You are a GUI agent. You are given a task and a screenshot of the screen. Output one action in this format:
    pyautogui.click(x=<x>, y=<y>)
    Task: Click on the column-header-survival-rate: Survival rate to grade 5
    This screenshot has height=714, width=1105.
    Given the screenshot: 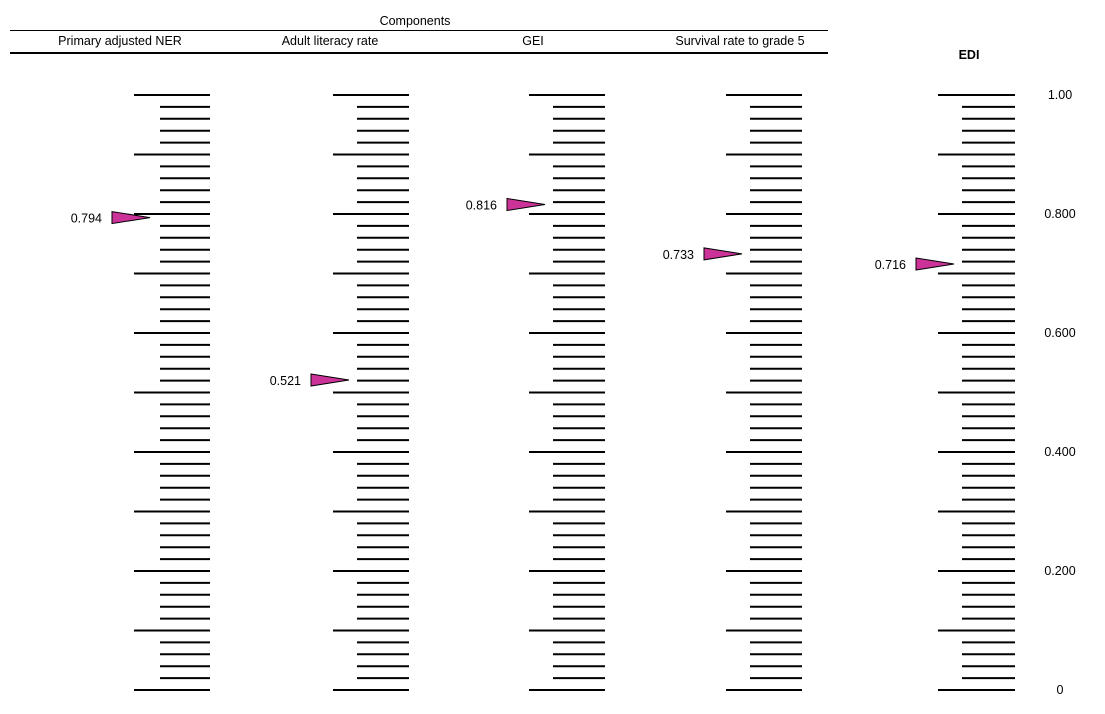 What is the action you would take?
    pyautogui.click(x=740, y=41)
    